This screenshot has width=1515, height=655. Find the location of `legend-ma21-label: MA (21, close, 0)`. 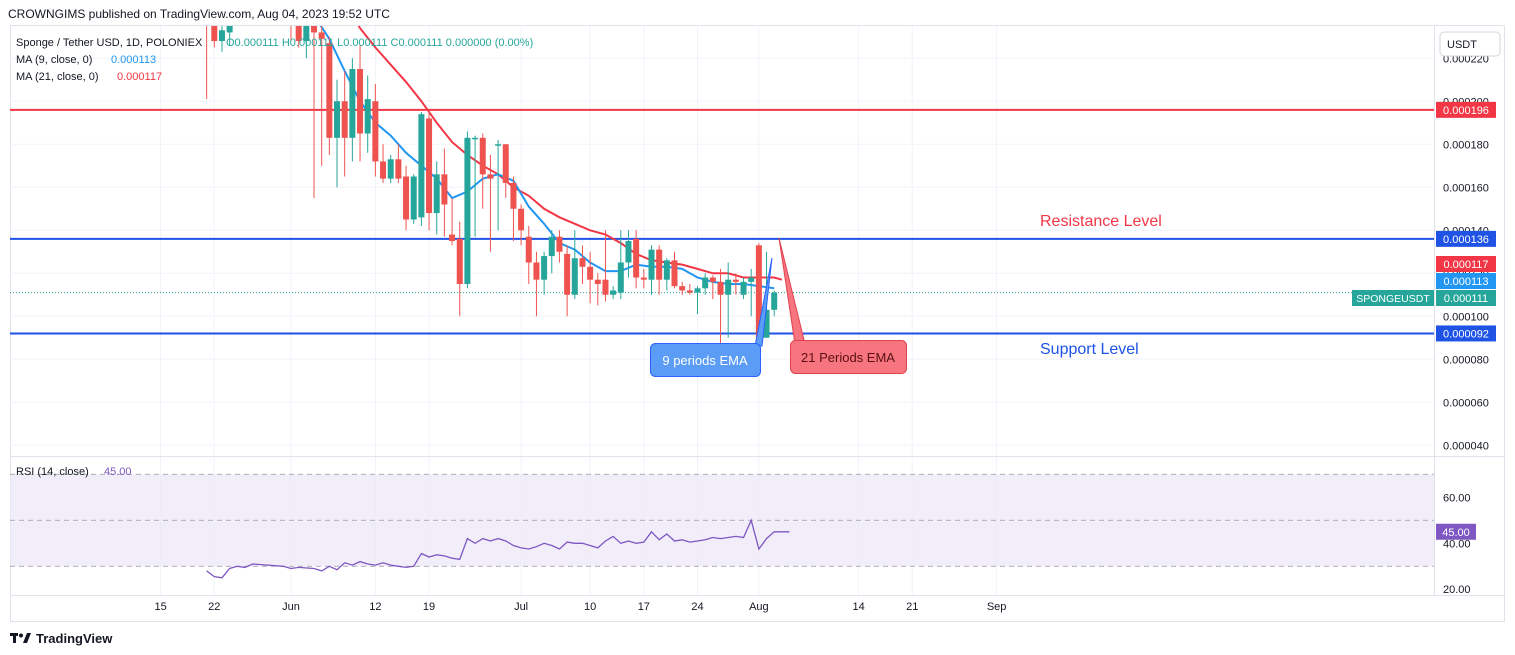

legend-ma21-label: MA (21, close, 0) is located at coordinates (57, 77).